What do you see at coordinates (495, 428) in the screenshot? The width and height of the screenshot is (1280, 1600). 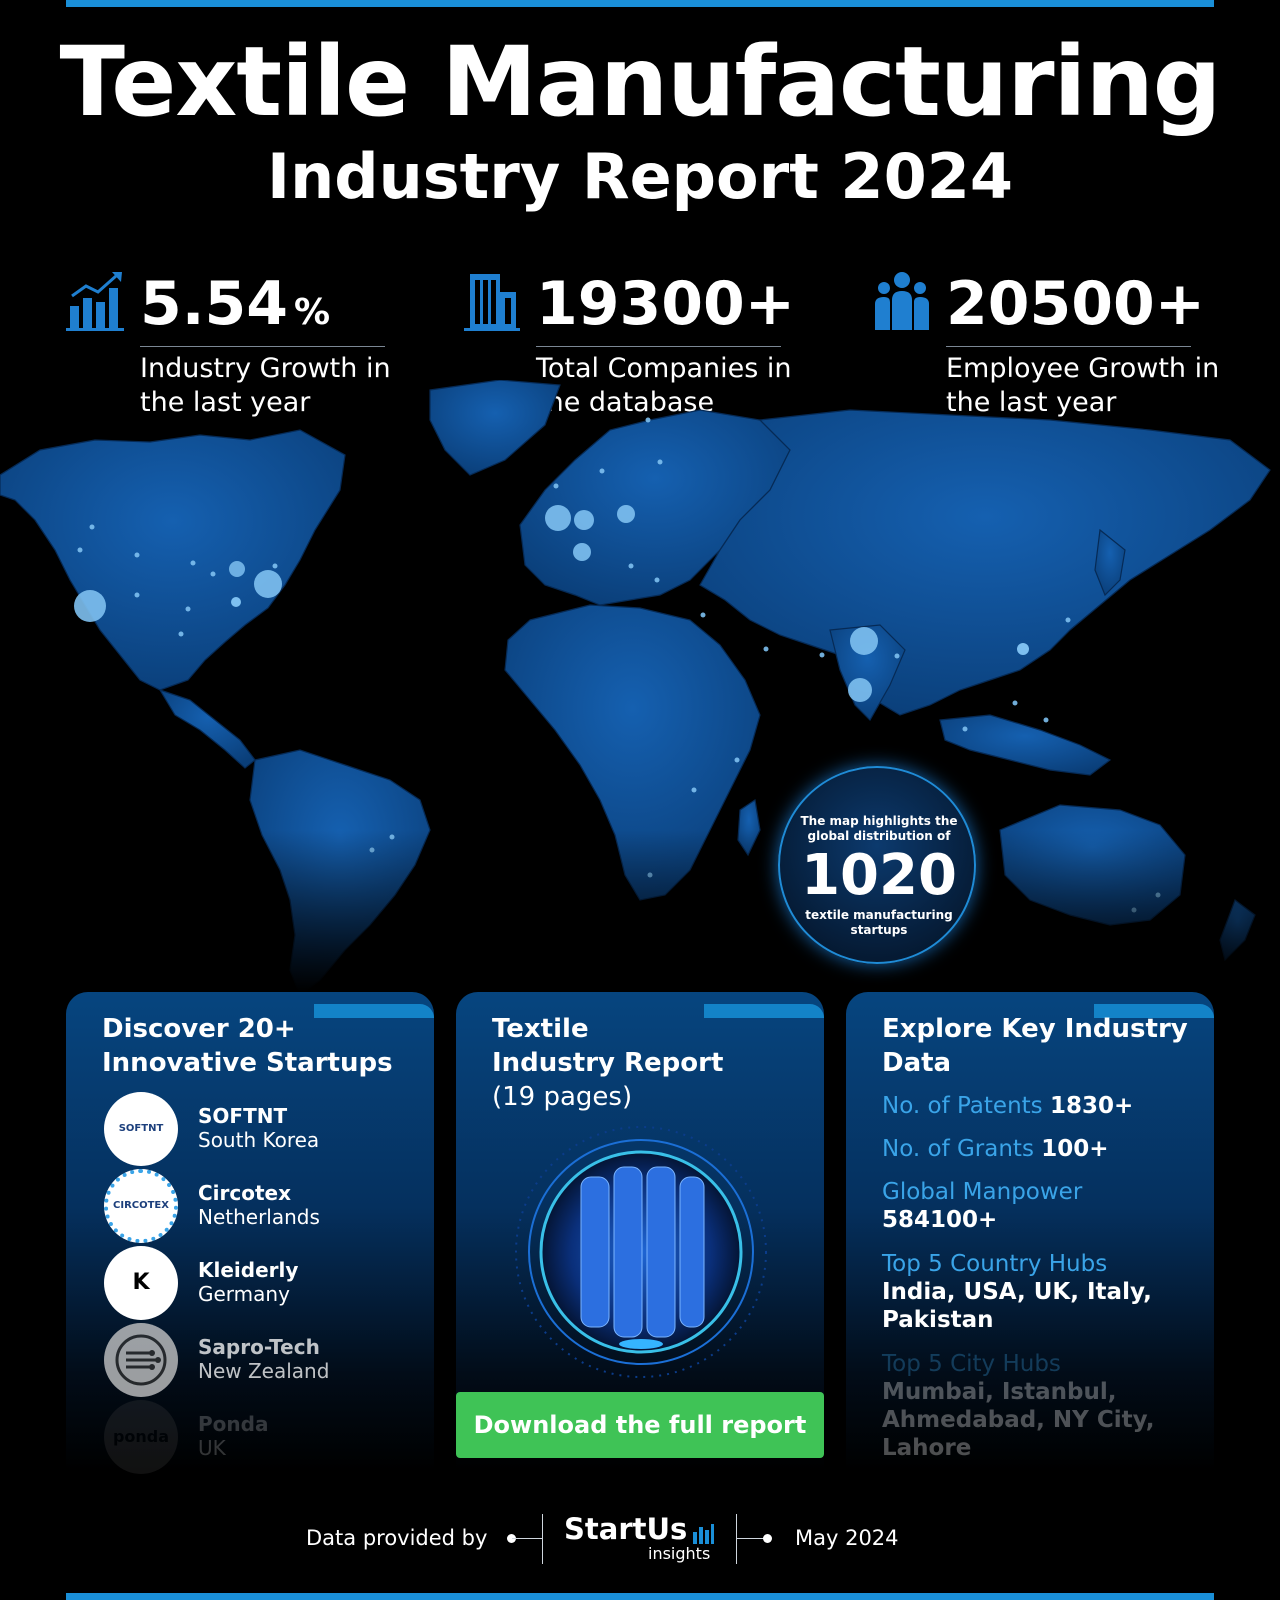 I see `greenland` at bounding box center [495, 428].